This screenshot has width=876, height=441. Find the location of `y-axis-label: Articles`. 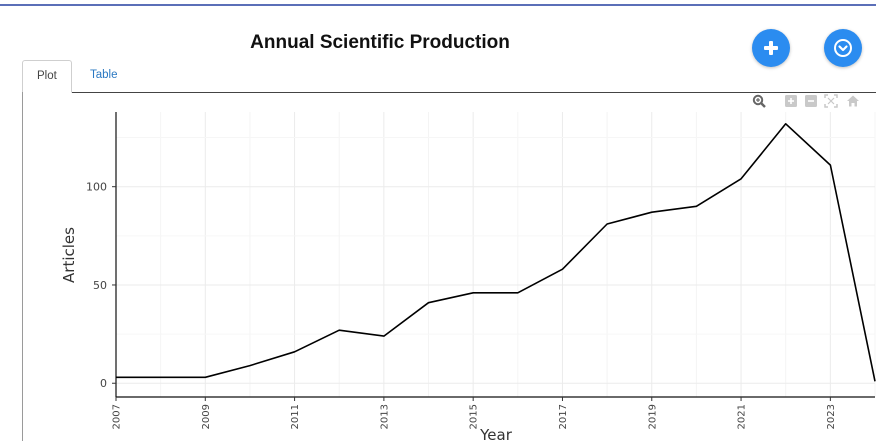

y-axis-label: Articles is located at coordinates (69, 255).